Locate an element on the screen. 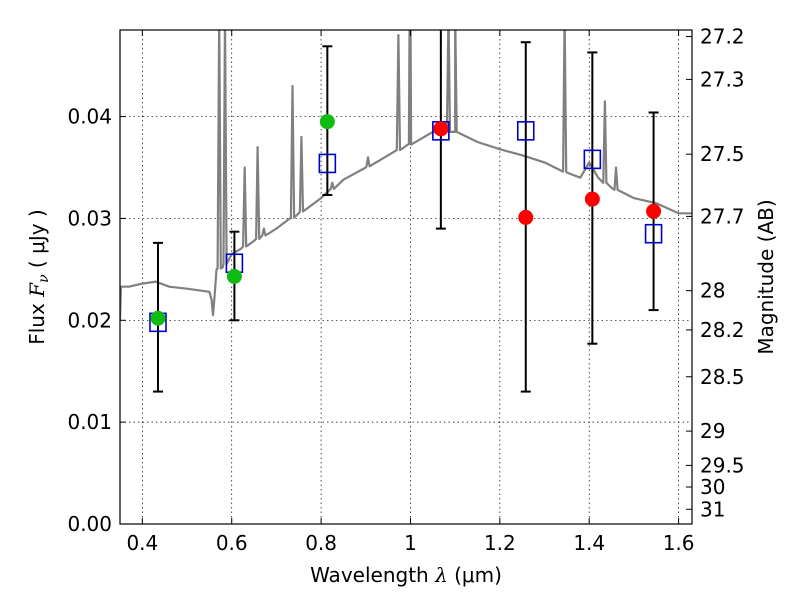  y2-tick-label: 30 is located at coordinates (712, 487).